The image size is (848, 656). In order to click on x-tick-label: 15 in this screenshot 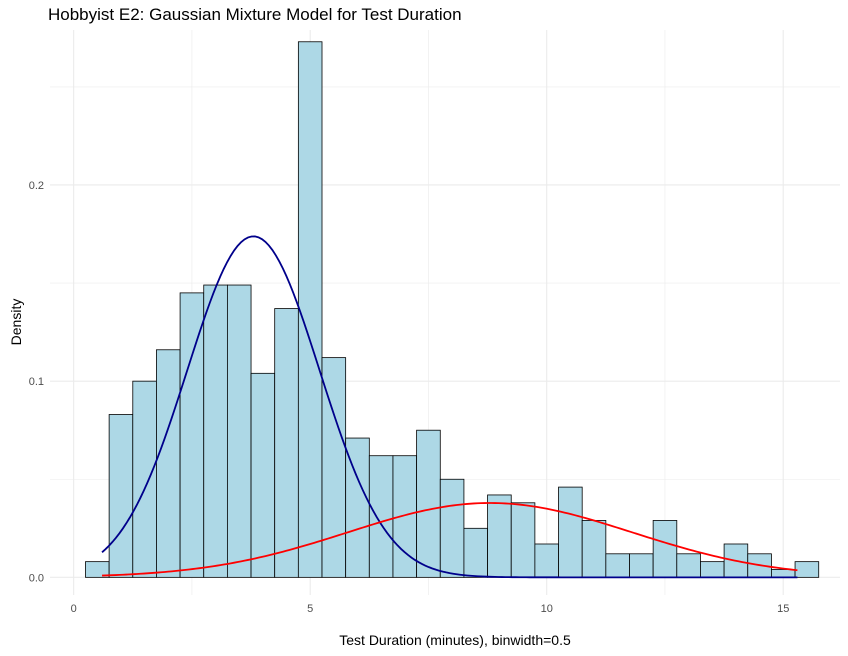, I will do `click(783, 609)`.